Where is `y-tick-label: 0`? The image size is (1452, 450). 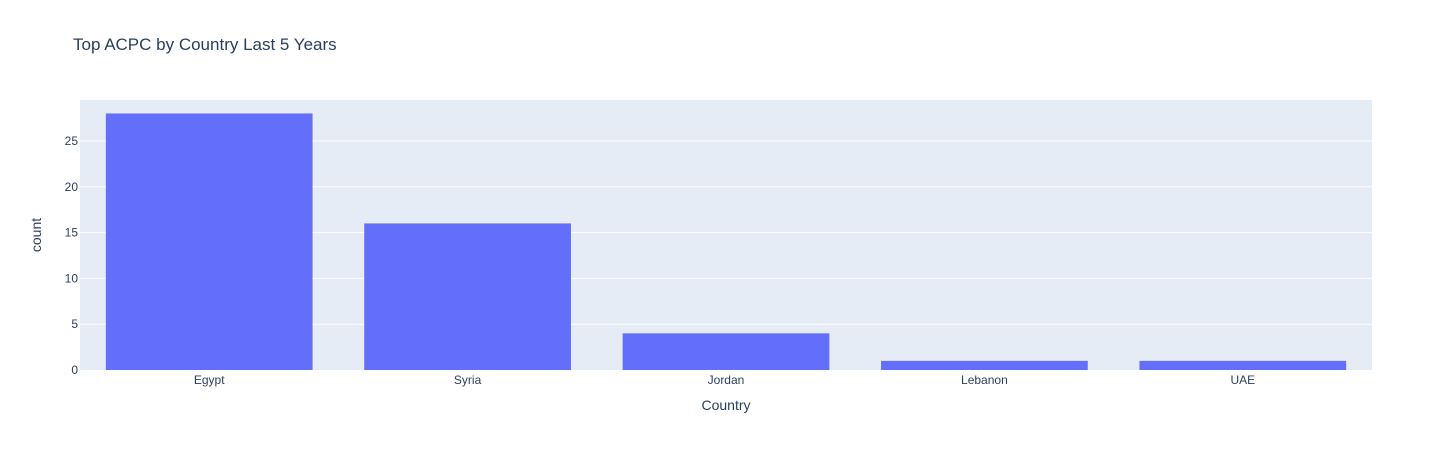
y-tick-label: 0 is located at coordinates (74, 370).